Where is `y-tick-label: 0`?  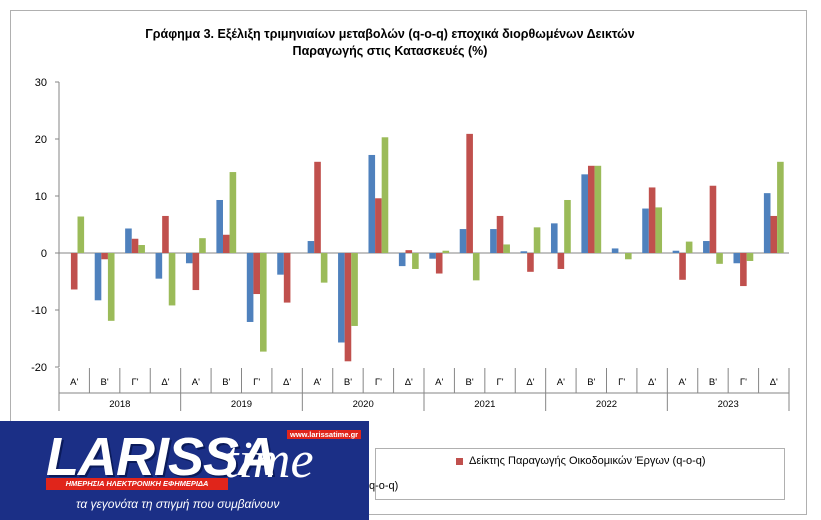
y-tick-label: 0 is located at coordinates (44, 254).